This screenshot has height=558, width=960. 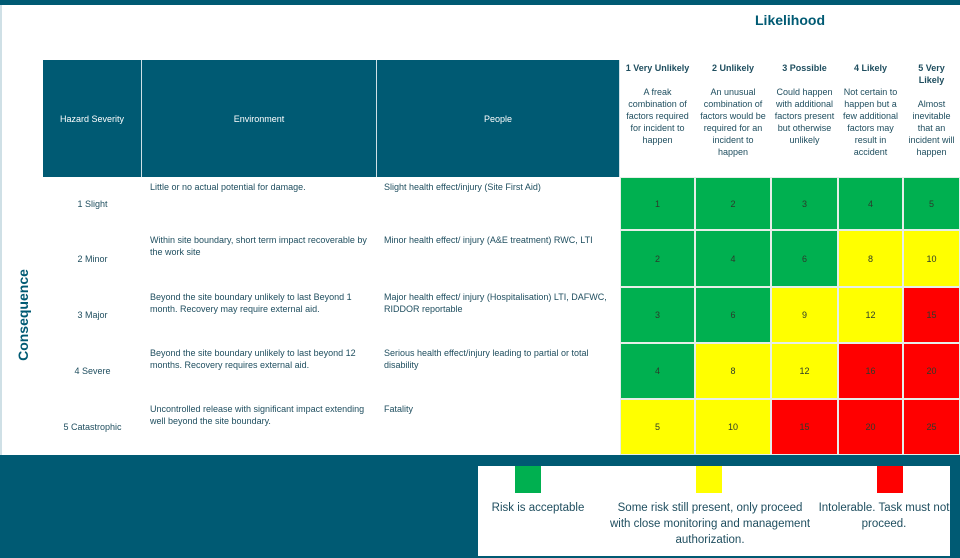 What do you see at coordinates (498, 118) in the screenshot?
I see `header-people: People` at bounding box center [498, 118].